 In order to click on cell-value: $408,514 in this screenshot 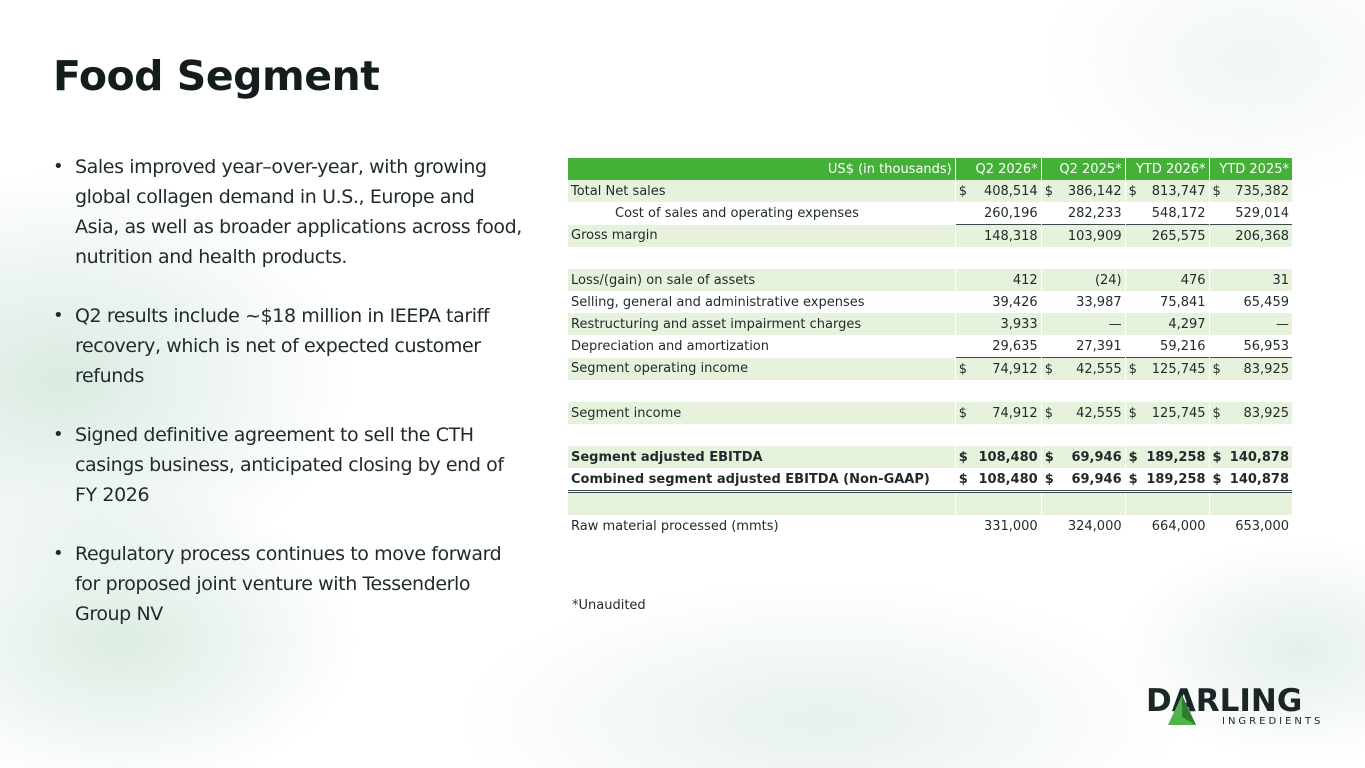, I will do `click(998, 191)`.